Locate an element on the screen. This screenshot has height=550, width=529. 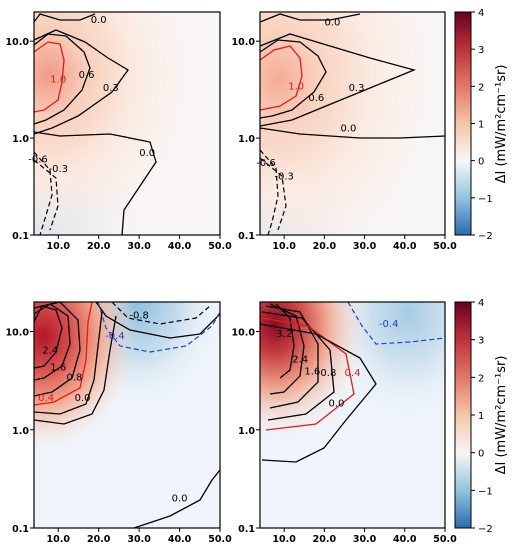
contour-label: -0.8 is located at coordinates (139, 316).